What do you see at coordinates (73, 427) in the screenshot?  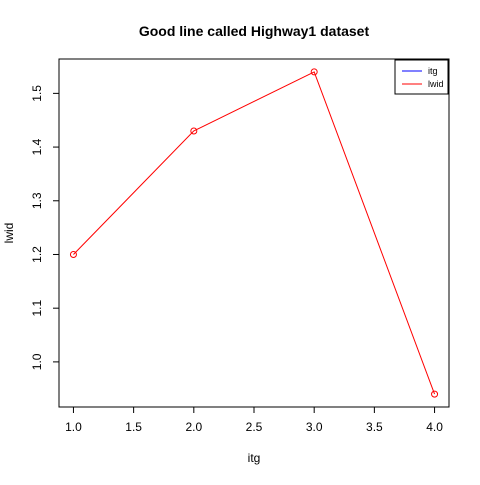 I see `x-tick-label: 1.0` at bounding box center [73, 427].